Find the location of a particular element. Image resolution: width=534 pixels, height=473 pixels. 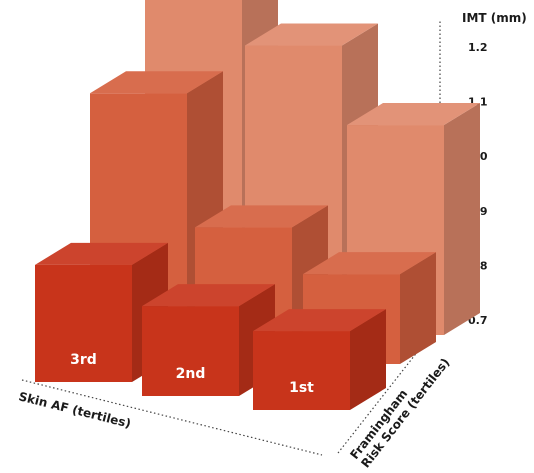

bar-label-2nd: 2nd is located at coordinates (191, 374).